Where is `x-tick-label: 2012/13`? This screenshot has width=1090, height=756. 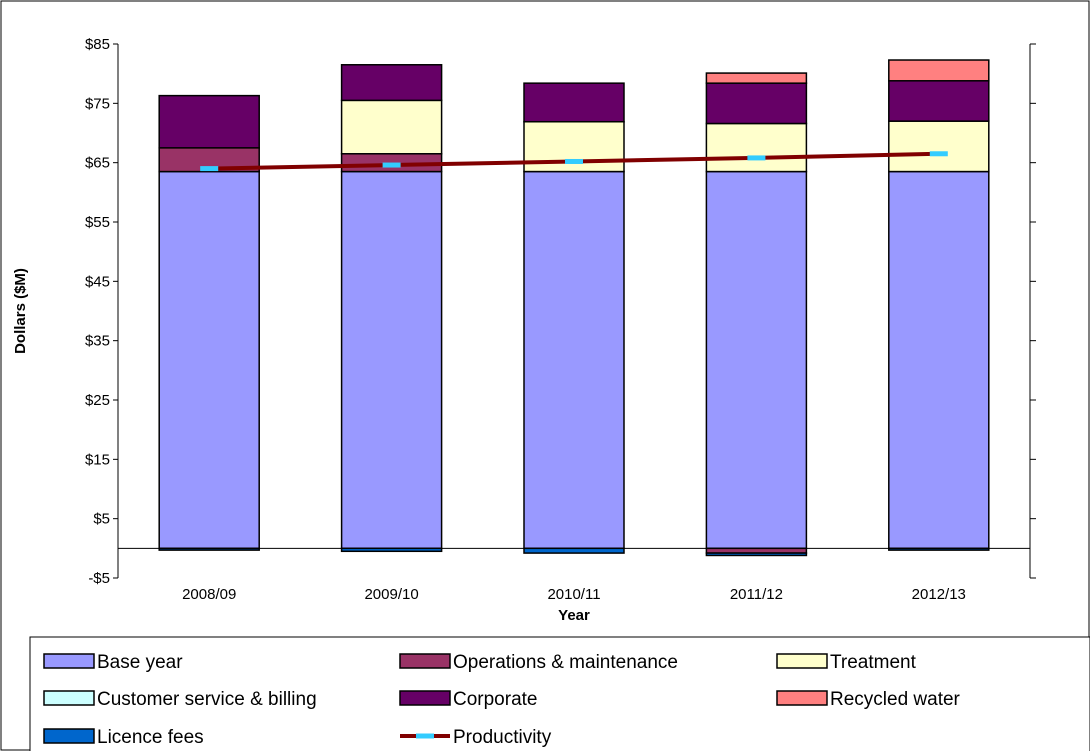
x-tick-label: 2012/13 is located at coordinates (939, 594).